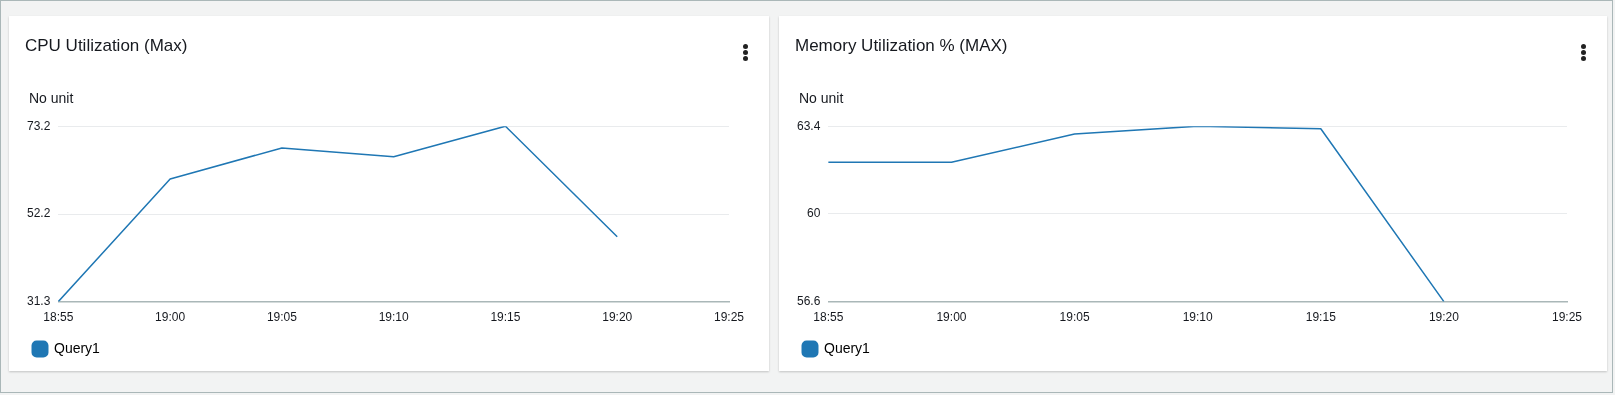 Image resolution: width=1615 pixels, height=395 pixels. I want to click on y-tick-label: 63.4, so click(809, 125).